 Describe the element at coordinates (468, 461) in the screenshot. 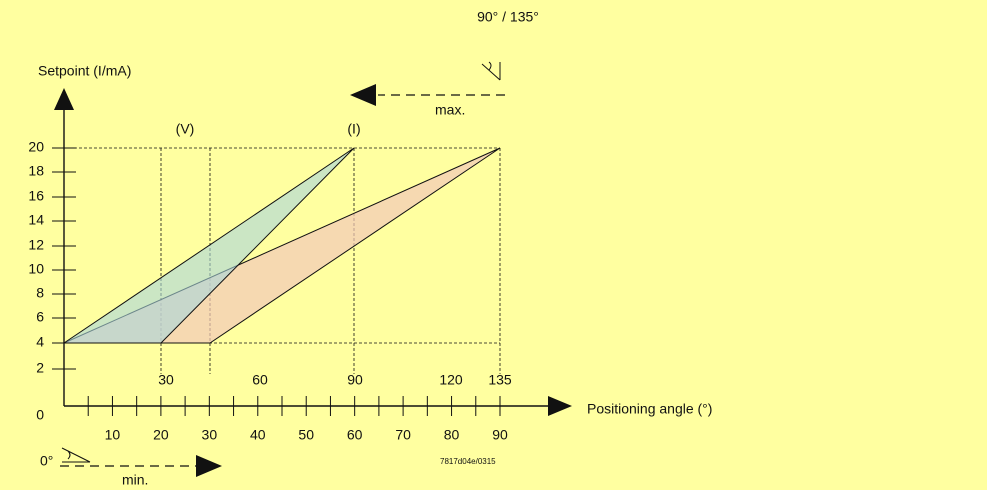

I see `drawing-code: 7817d04e/0315` at that location.